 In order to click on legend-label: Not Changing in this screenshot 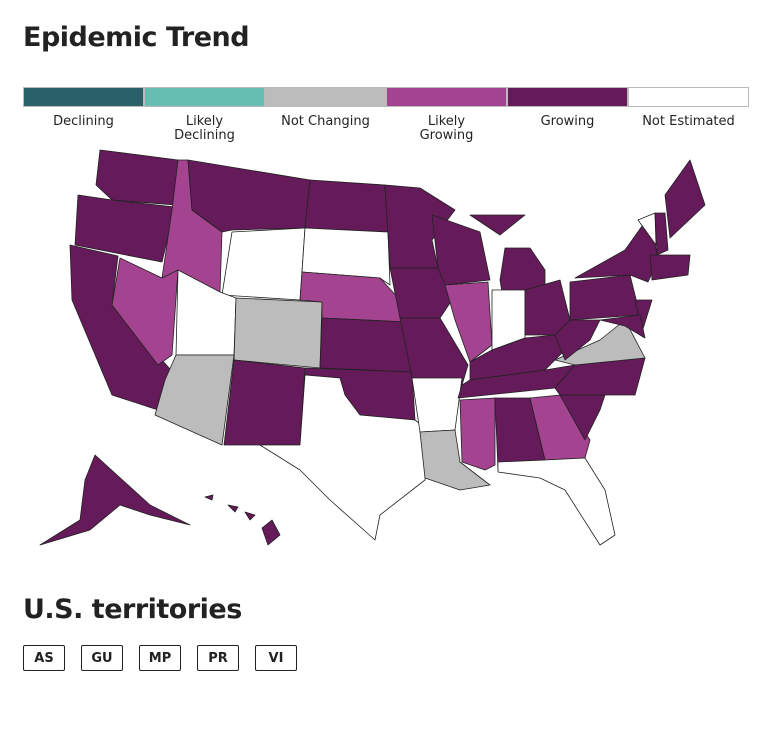, I will do `click(325, 121)`.